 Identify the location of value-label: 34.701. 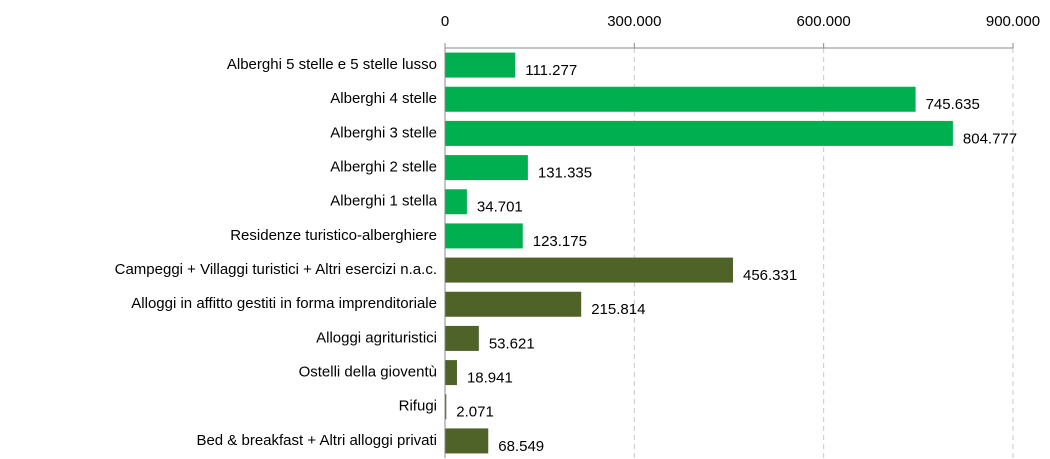
(500, 207).